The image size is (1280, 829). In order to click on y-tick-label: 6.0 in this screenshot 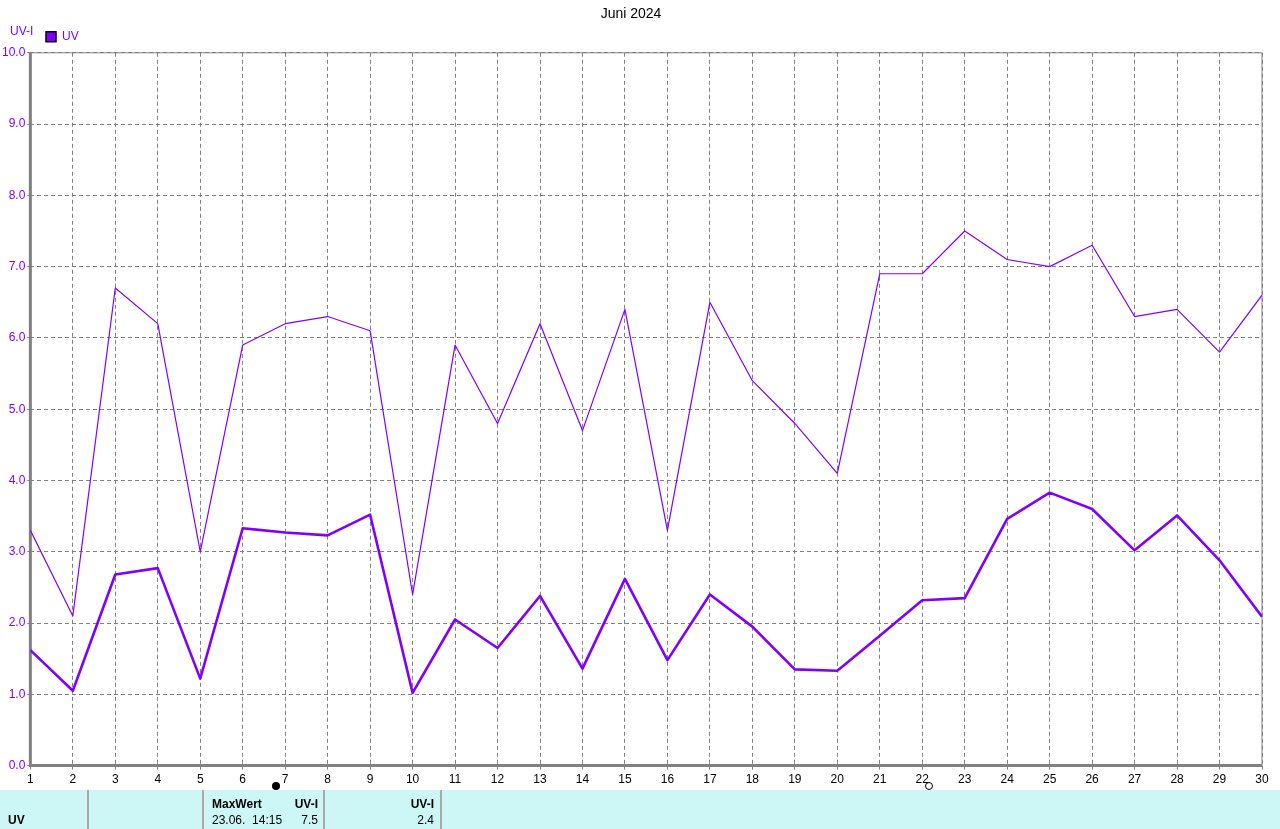, I will do `click(17, 337)`.